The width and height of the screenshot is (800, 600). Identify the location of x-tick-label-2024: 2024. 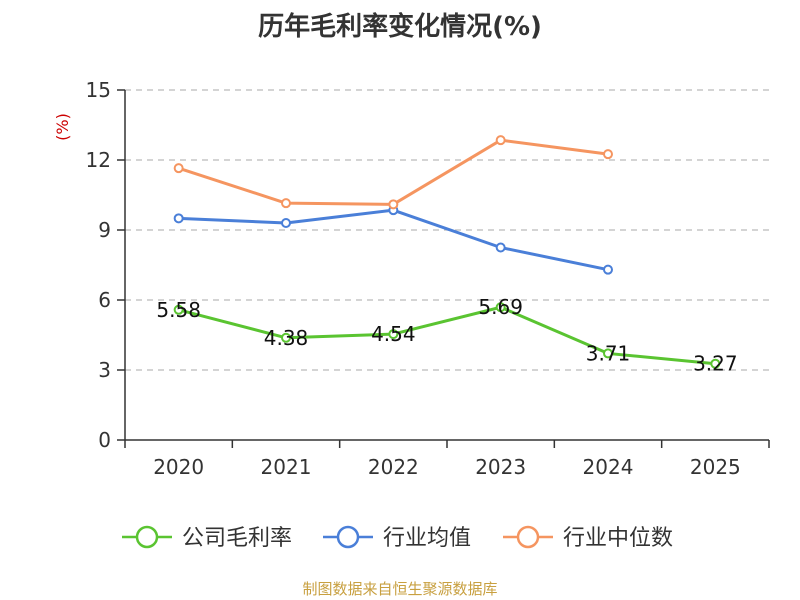
(608, 467).